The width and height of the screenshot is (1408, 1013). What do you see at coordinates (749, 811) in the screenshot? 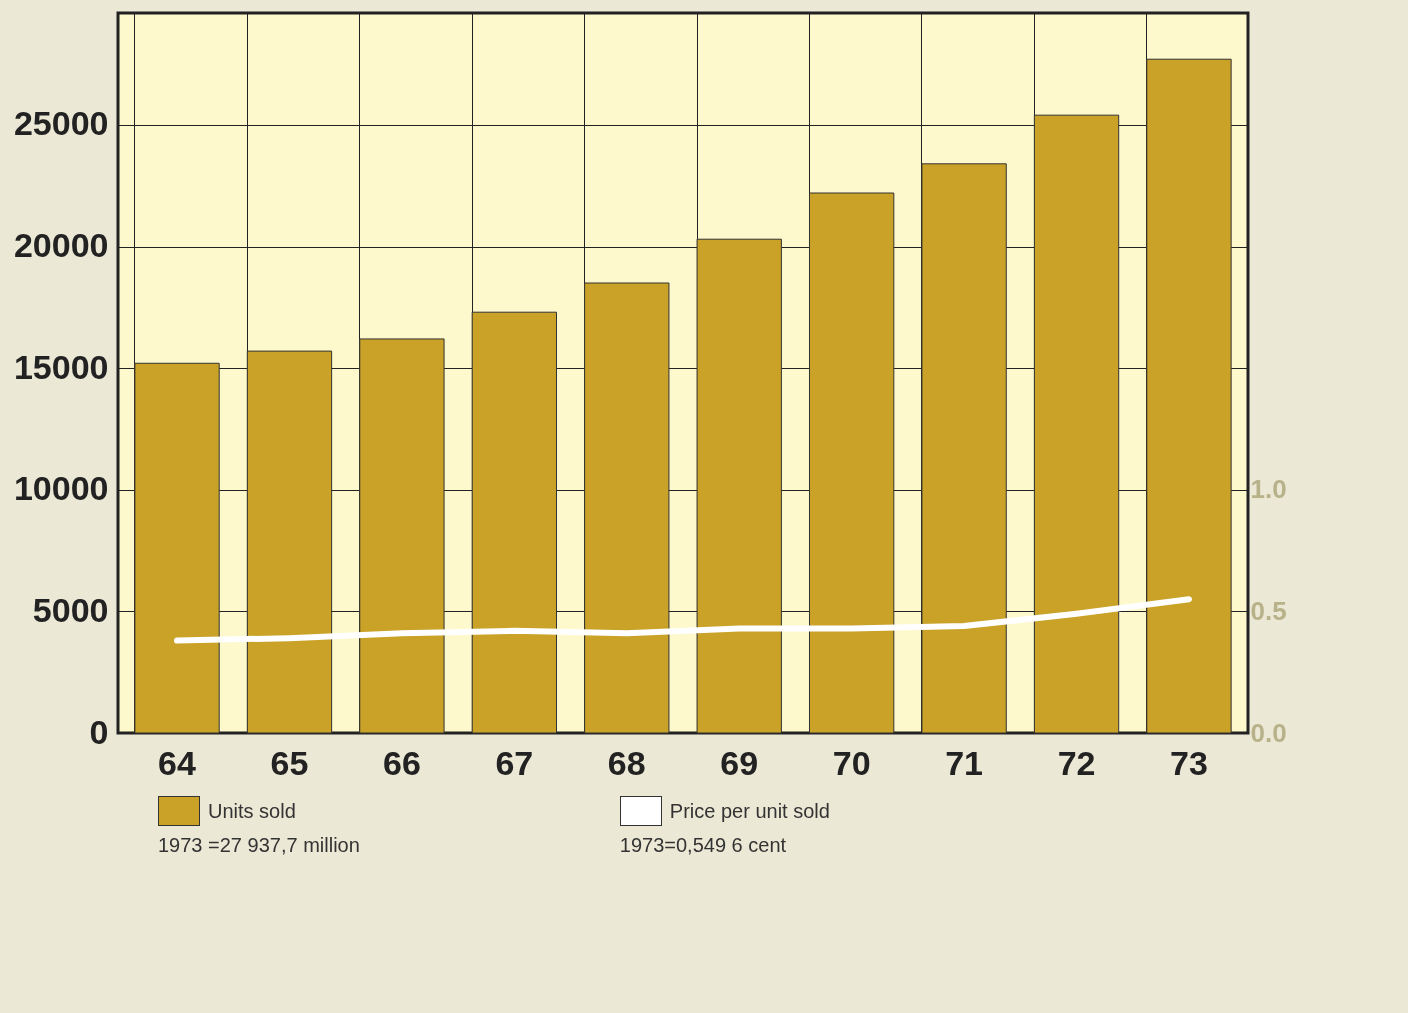
I see `legend-label: Price per unit sold` at bounding box center [749, 811].